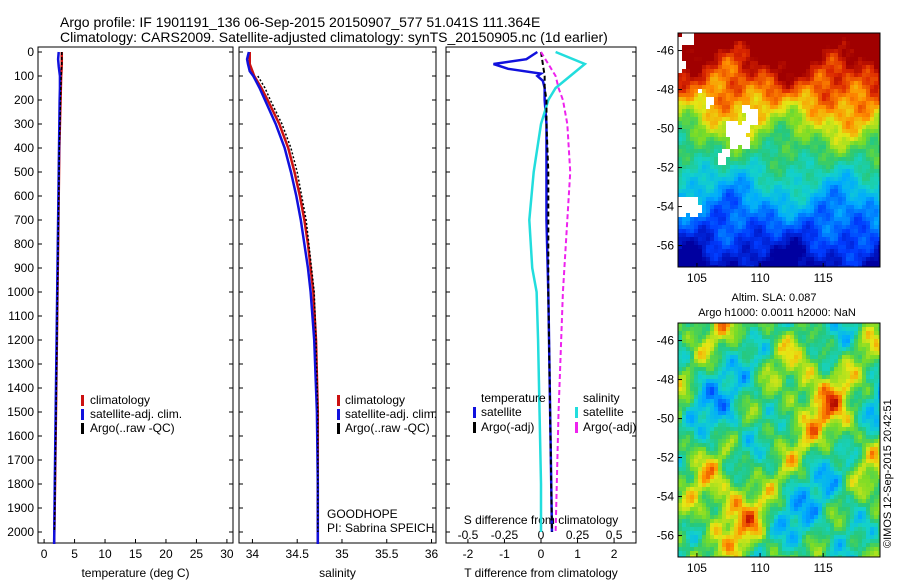  I want to click on secondary-tick-label: 0.5, so click(614, 535).